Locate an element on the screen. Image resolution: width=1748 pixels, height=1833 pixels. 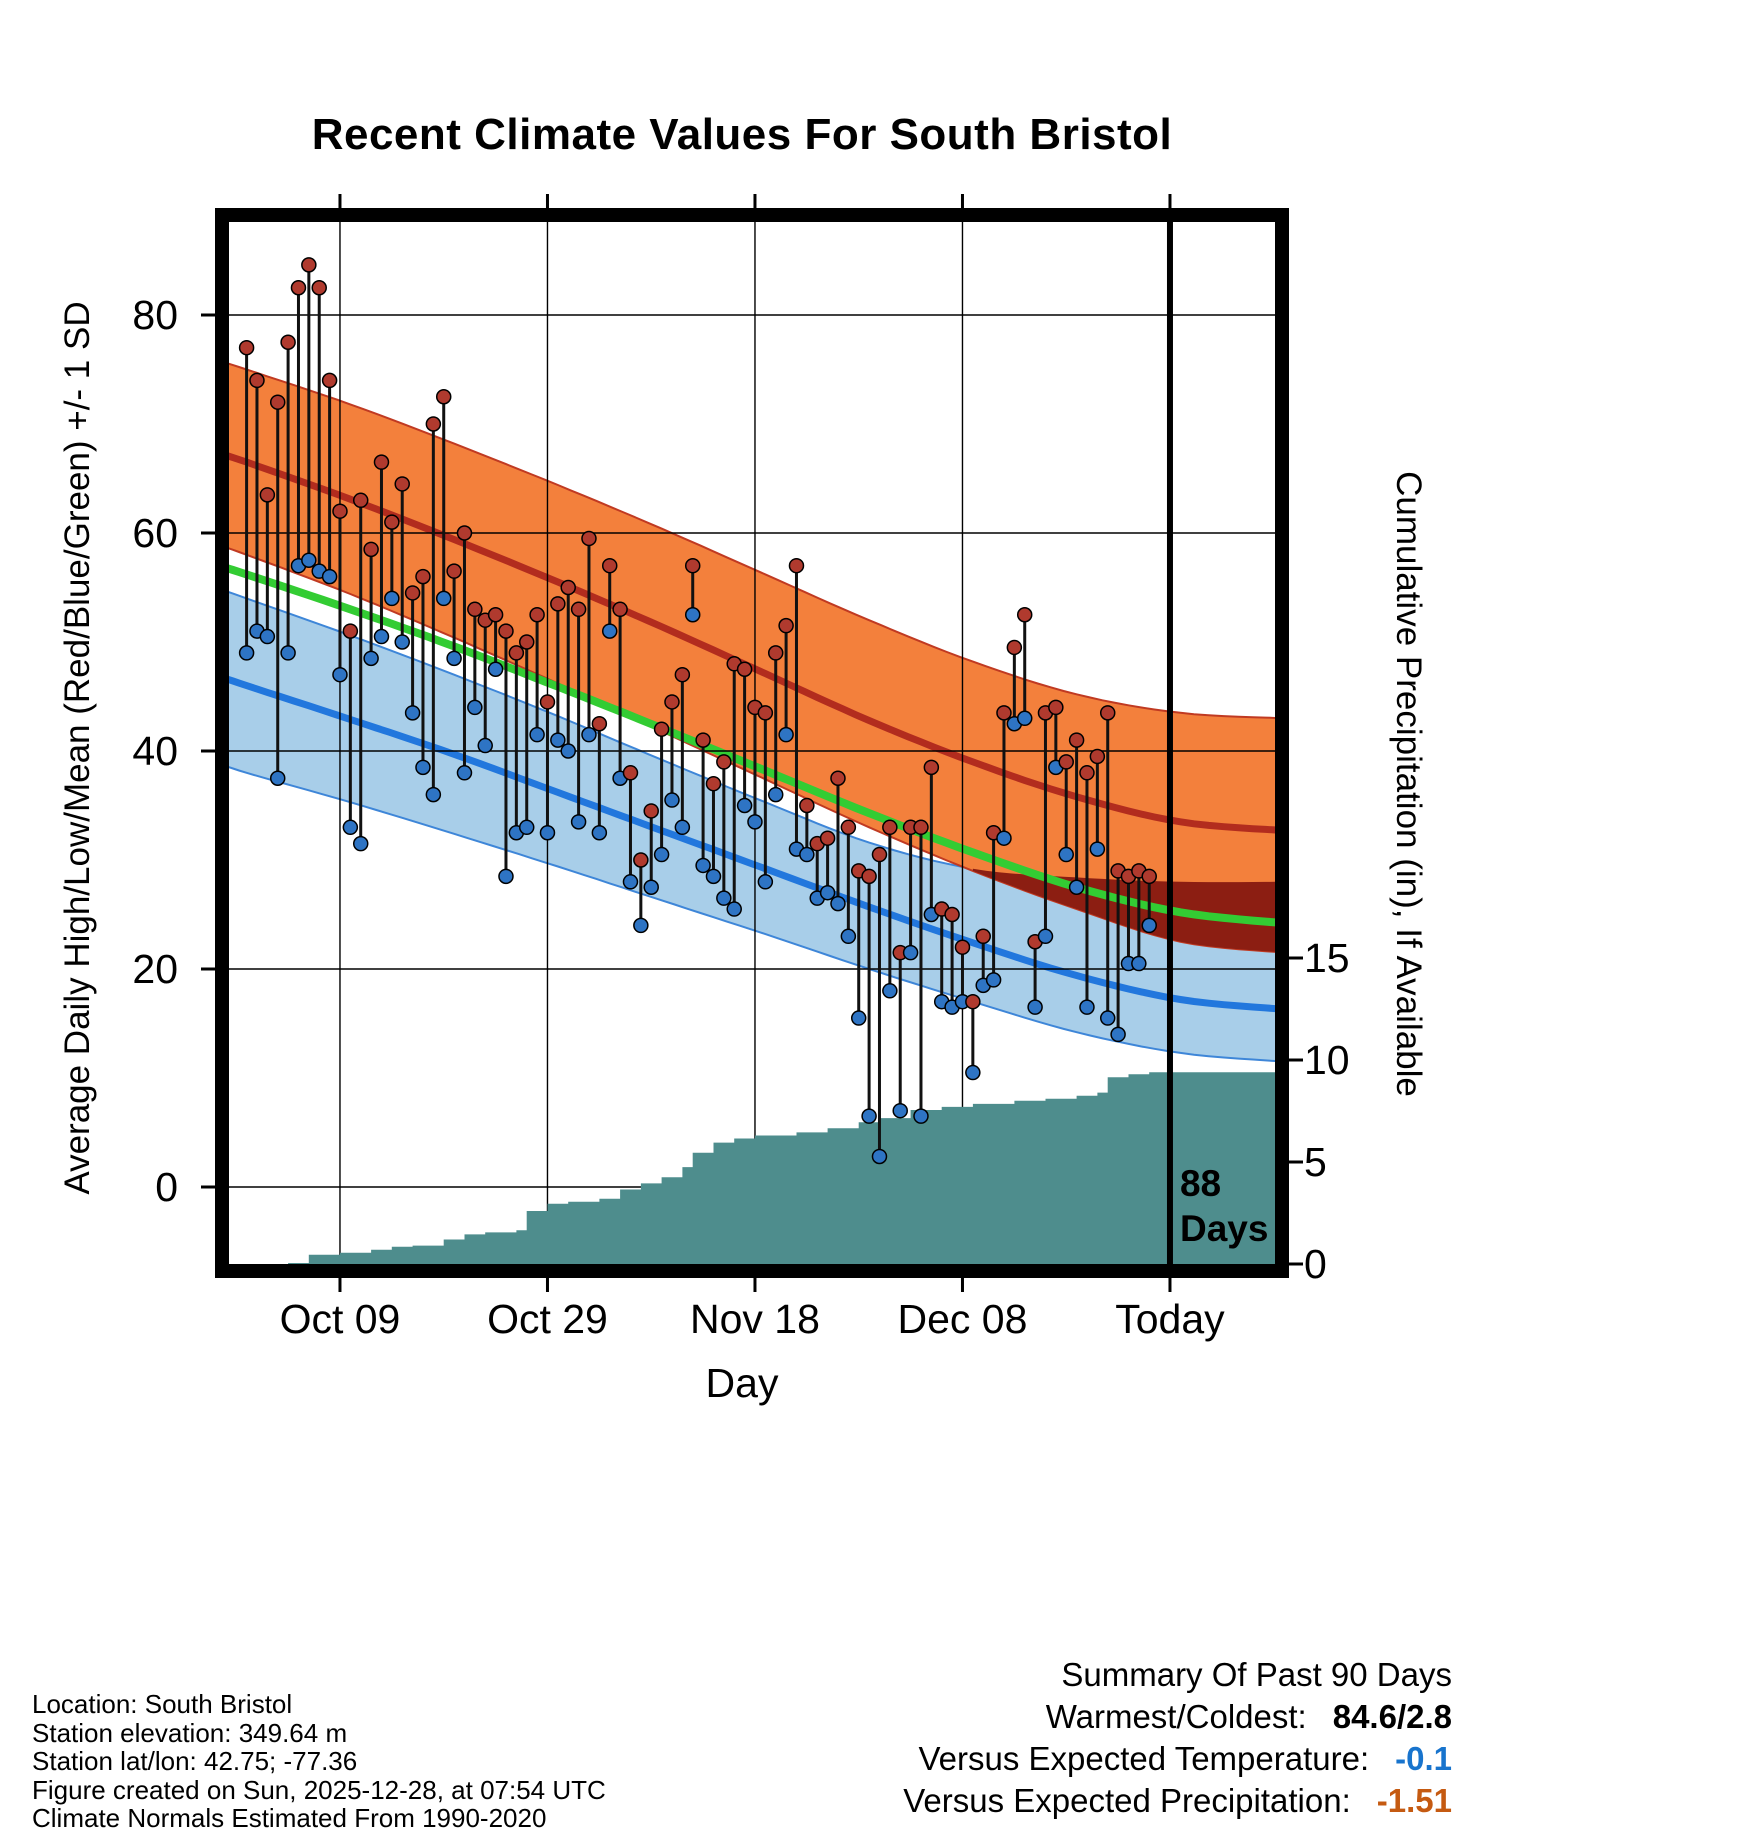
y-left-tick-label: 40 is located at coordinates (155, 751).